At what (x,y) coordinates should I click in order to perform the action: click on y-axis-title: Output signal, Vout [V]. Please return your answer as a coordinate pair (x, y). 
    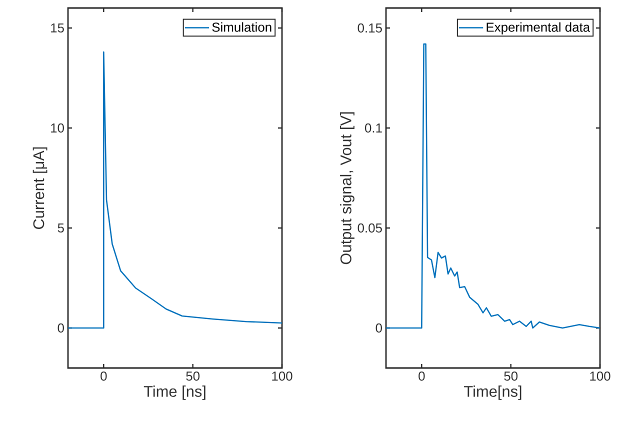
    Looking at the image, I should click on (347, 188).